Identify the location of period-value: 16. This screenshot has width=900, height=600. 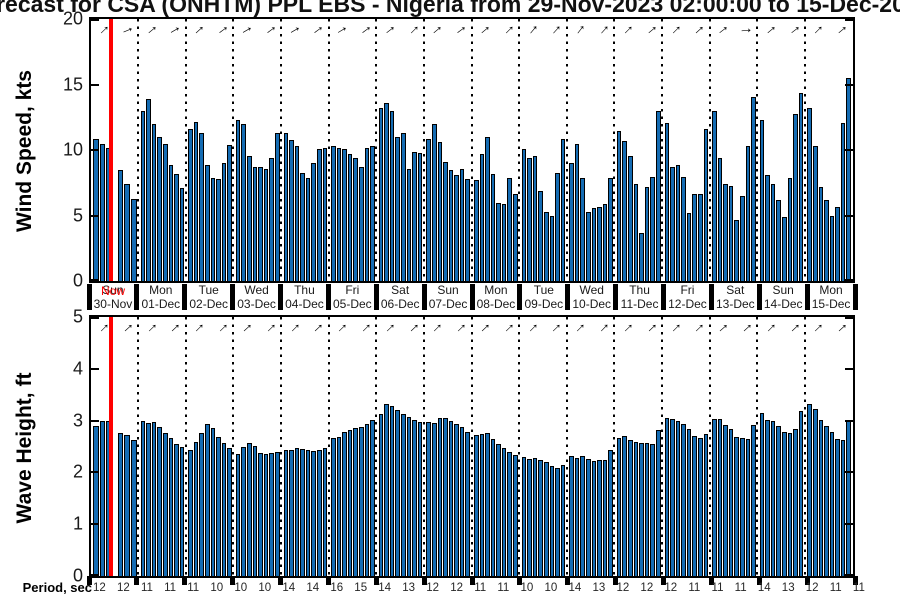
(337, 588).